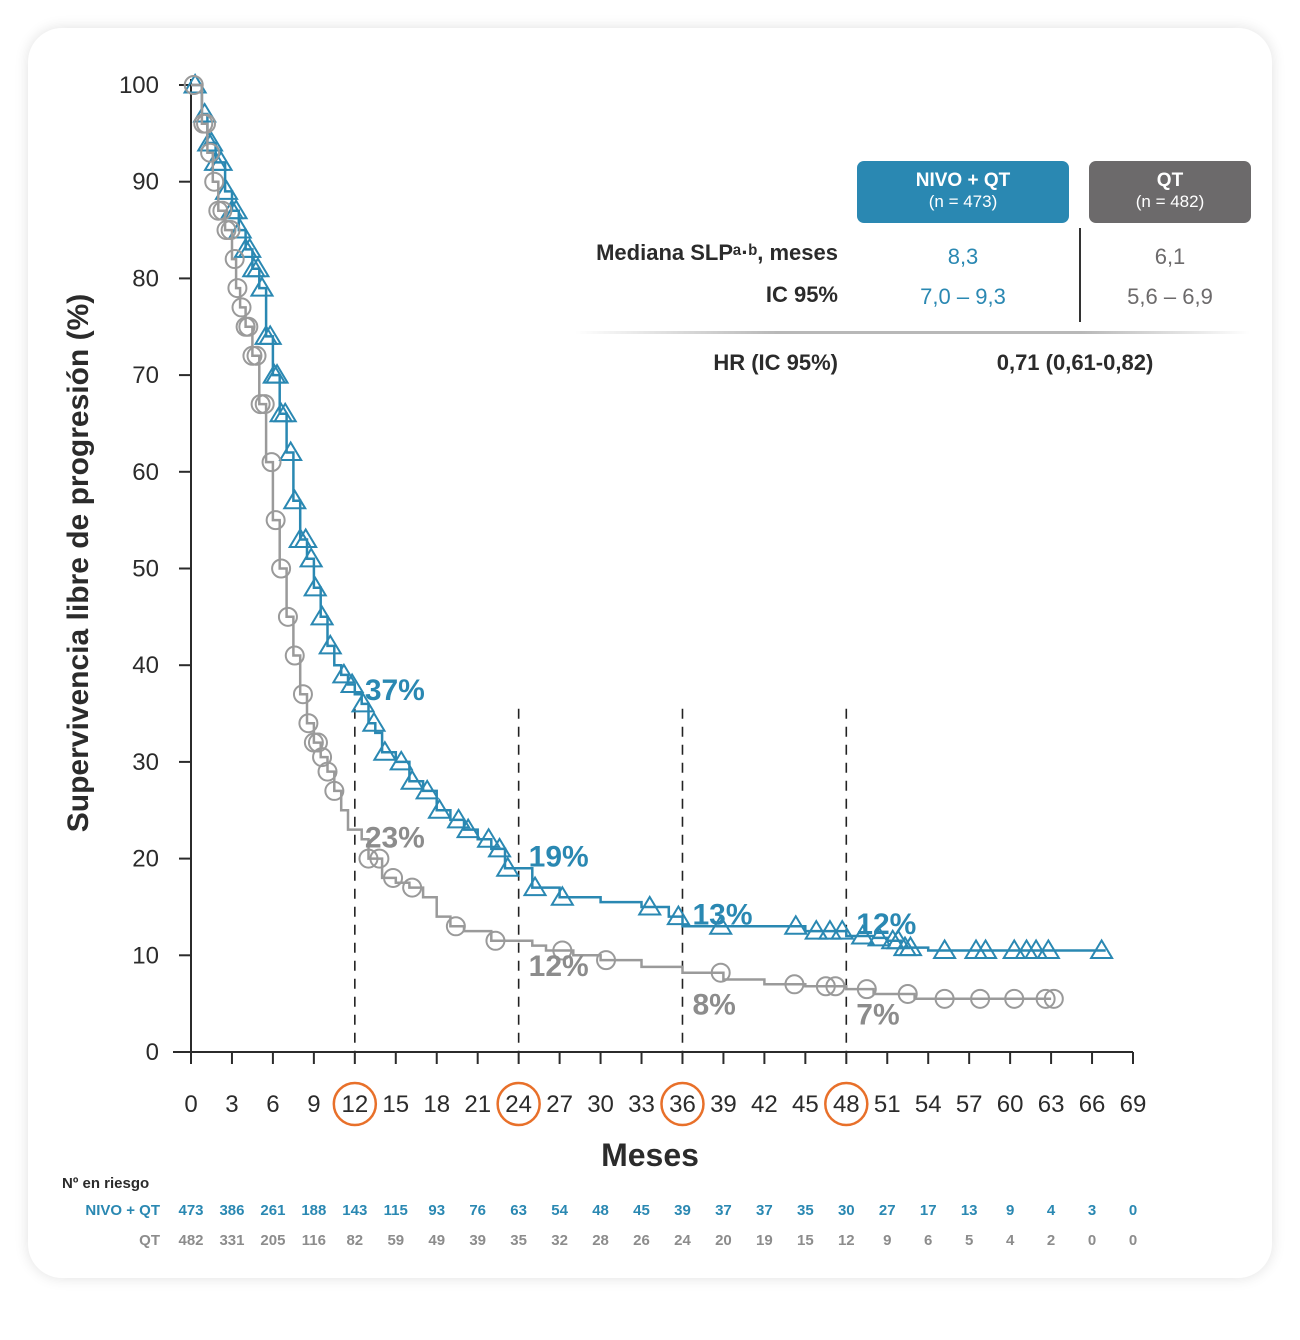 This screenshot has height=1340, width=1300. What do you see at coordinates (395, 1240) in the screenshot?
I see `risk-value: 59` at bounding box center [395, 1240].